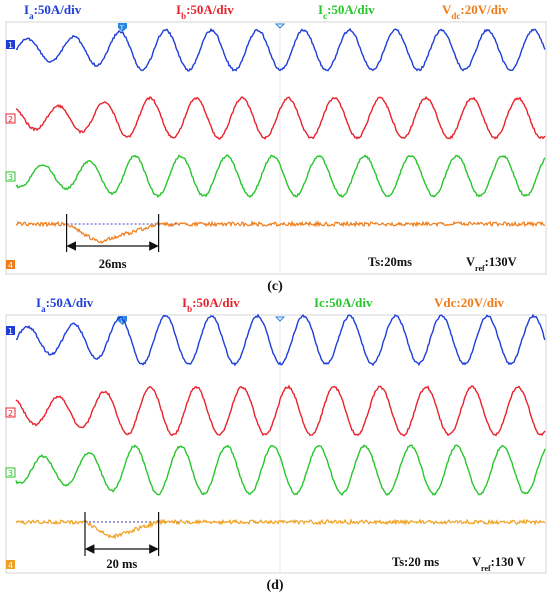 The image size is (550, 598). I want to click on series-vdc-trace-c, so click(280, 232).